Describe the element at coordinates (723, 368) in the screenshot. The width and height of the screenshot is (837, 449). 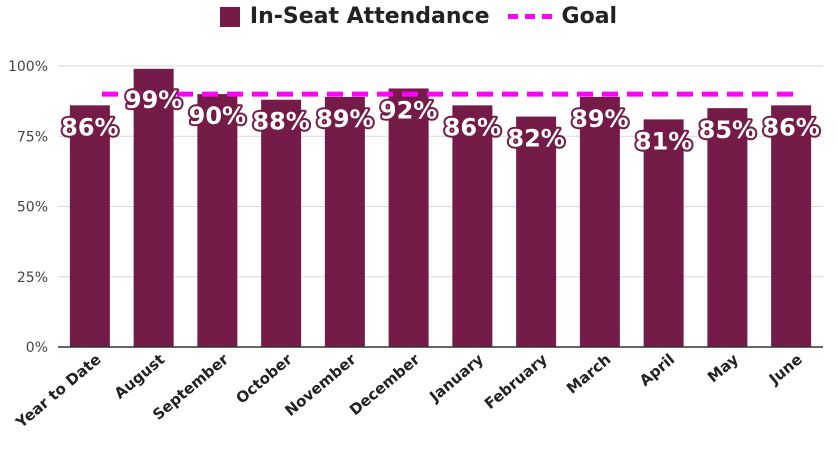
I see `x-tick-label: May` at that location.